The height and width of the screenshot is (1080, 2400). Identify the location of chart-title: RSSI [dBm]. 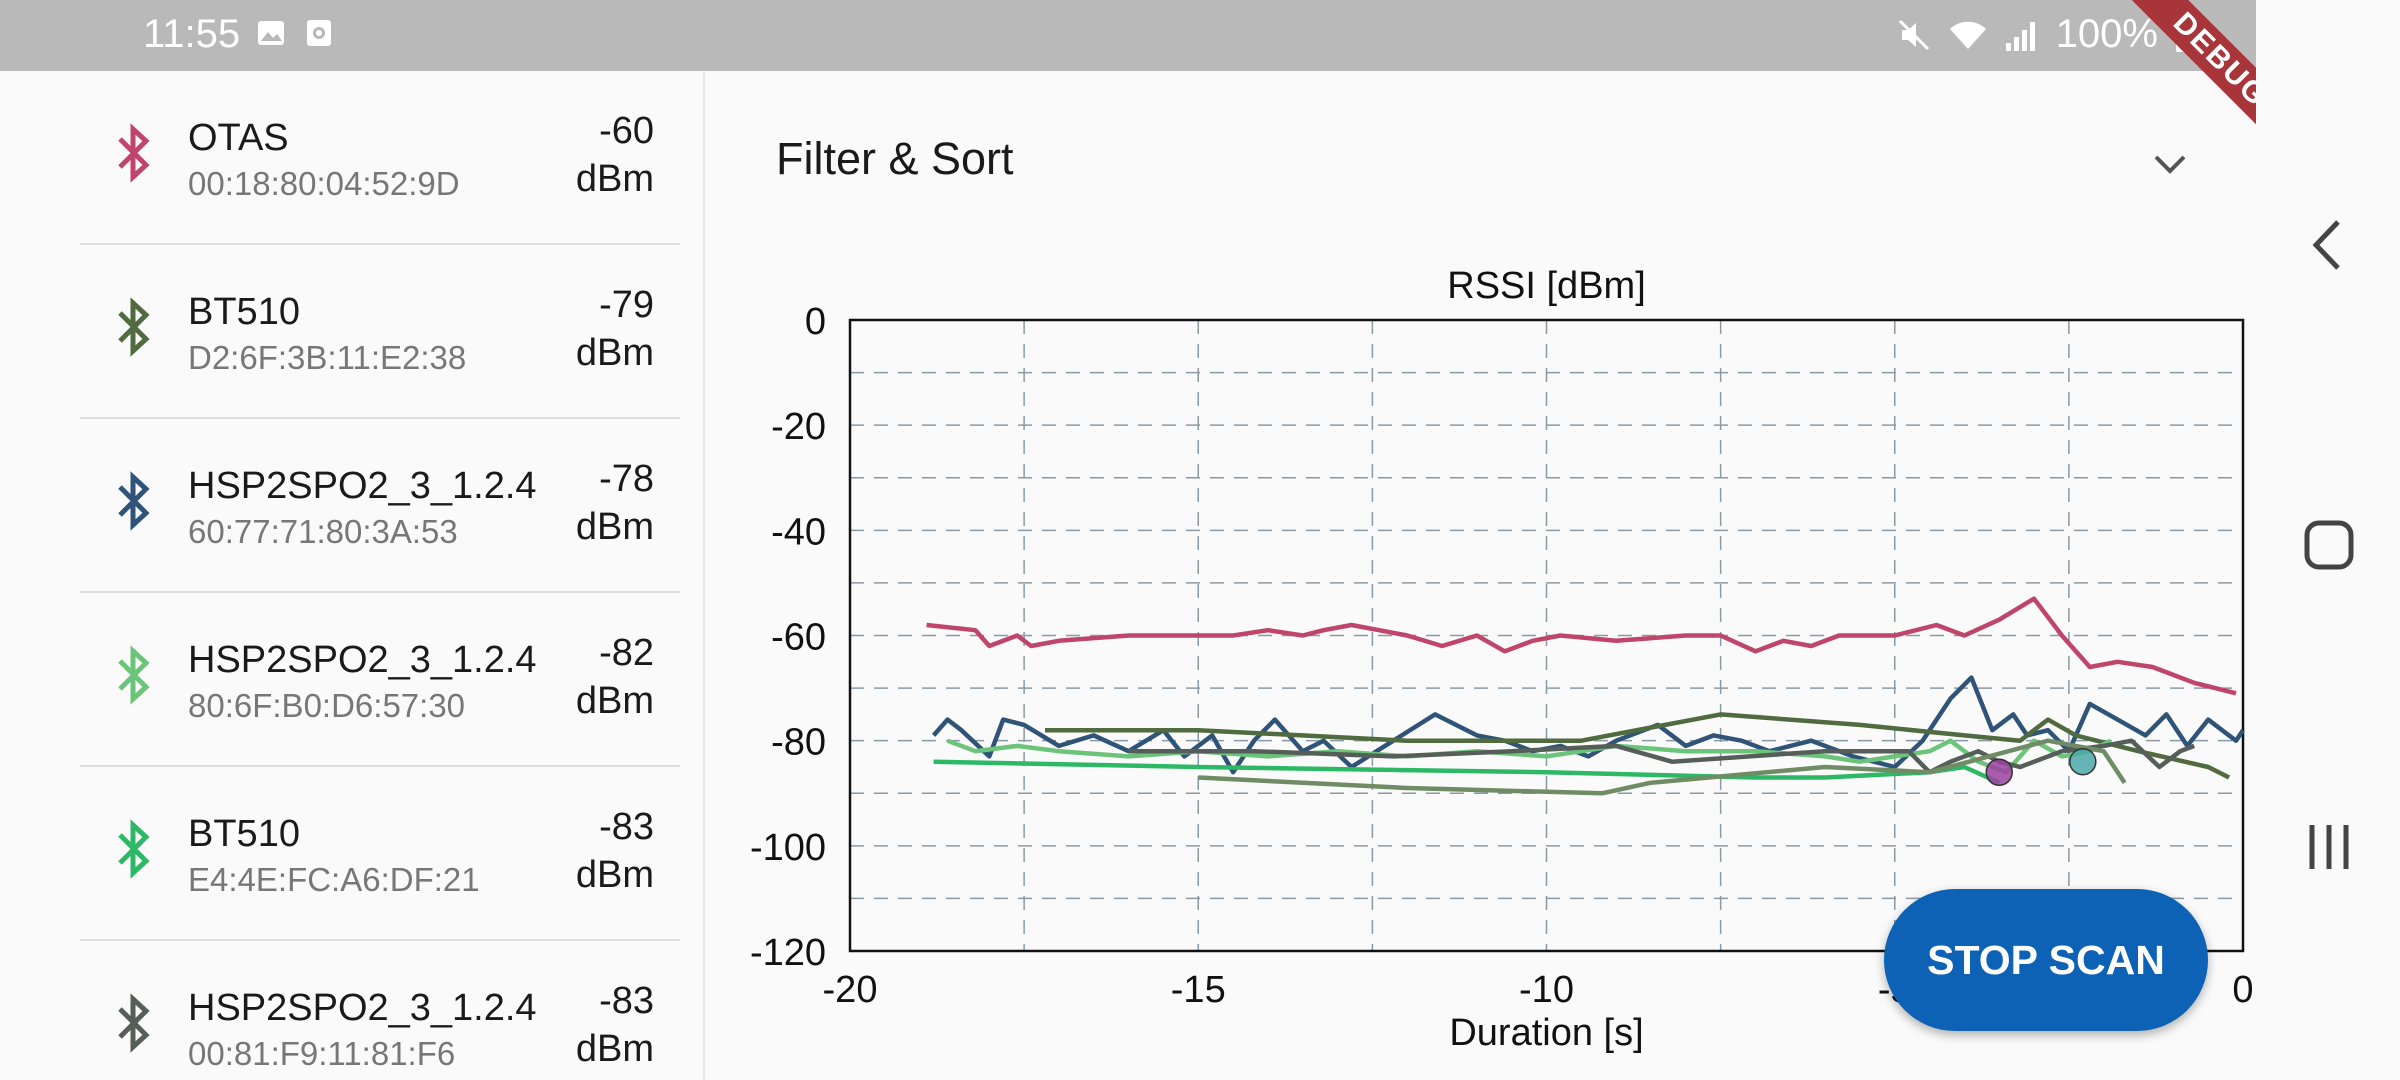
(1546, 286).